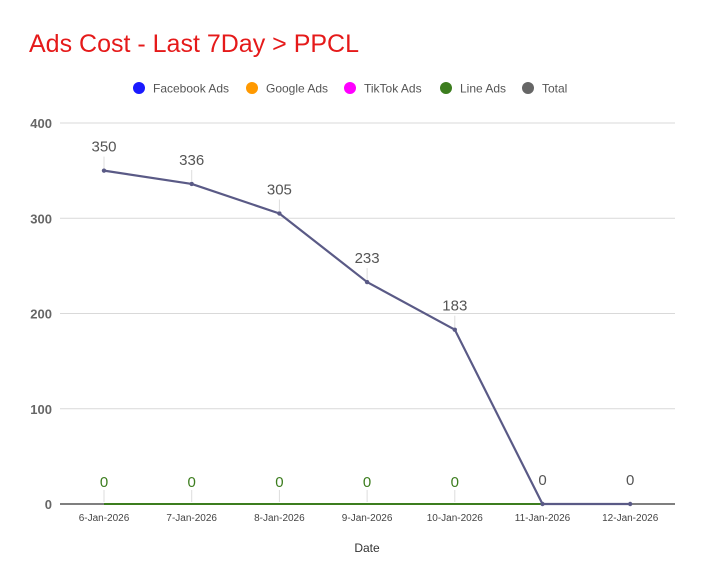  I want to click on data-label-total: 183, so click(454, 306).